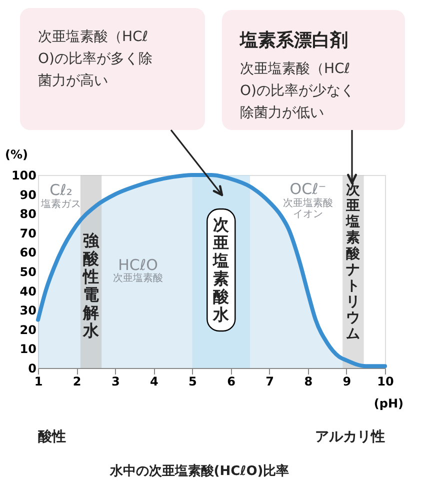 The image size is (427, 500). What do you see at coordinates (52, 437) in the screenshot?
I see `text: 酸性` at bounding box center [52, 437].